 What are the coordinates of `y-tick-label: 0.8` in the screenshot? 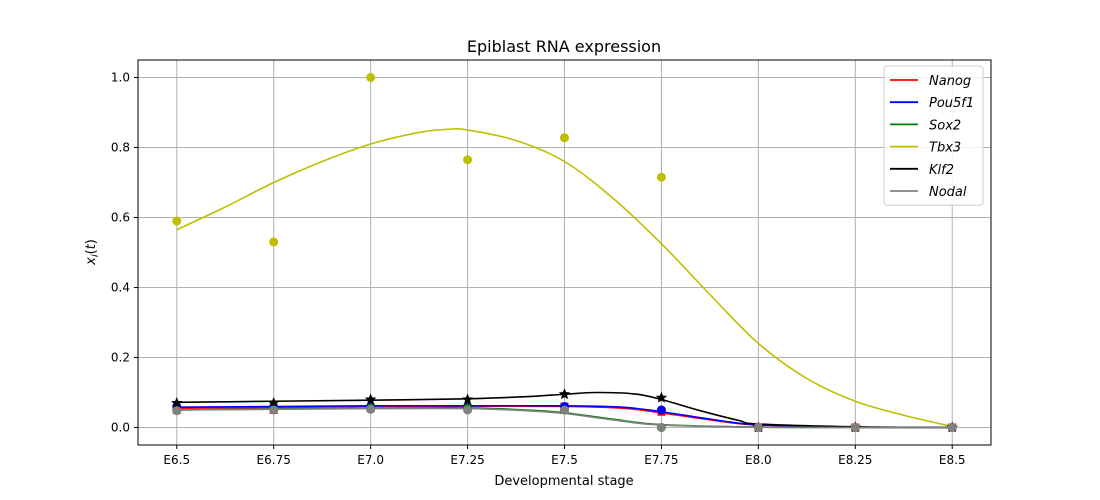 It's located at (120, 148).